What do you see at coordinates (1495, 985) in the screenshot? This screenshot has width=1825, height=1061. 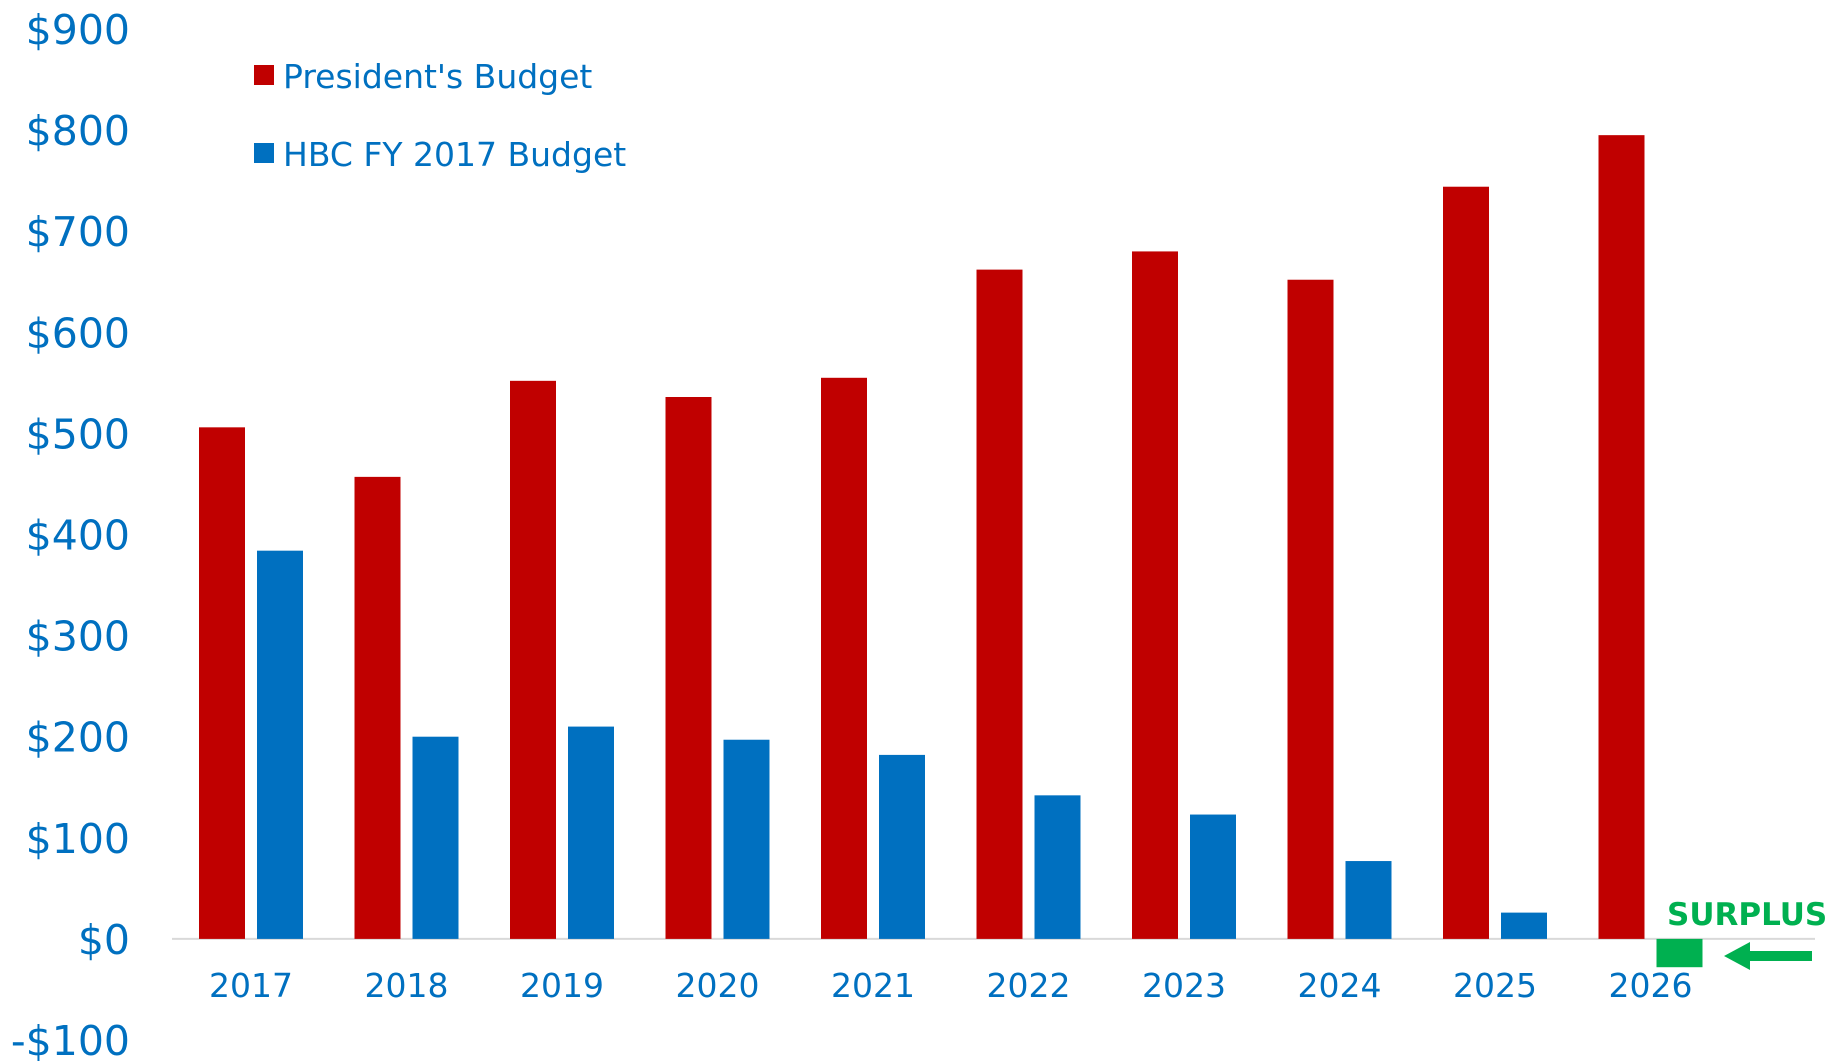 I see `x-tick-label: 2025` at bounding box center [1495, 985].